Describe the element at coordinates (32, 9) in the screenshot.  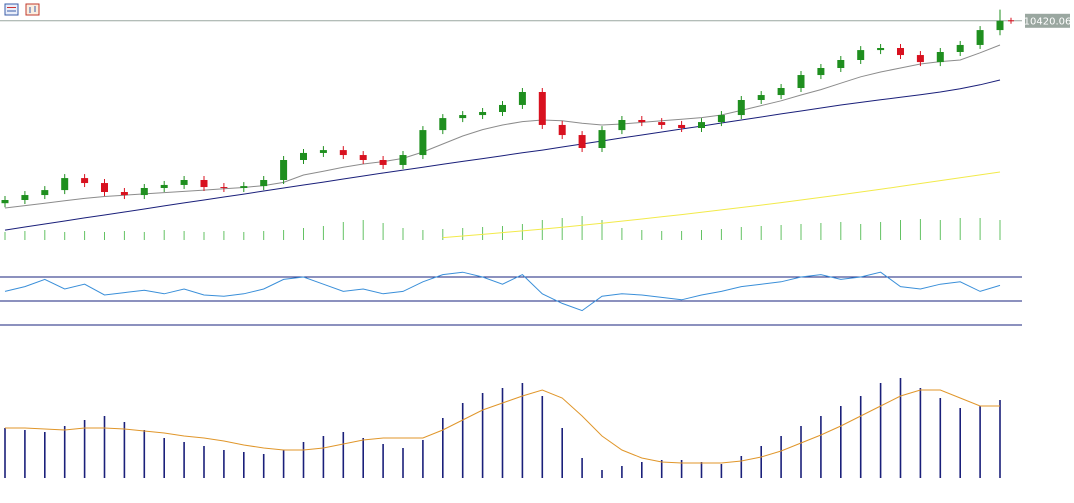
I see `chart-icon` at that location.